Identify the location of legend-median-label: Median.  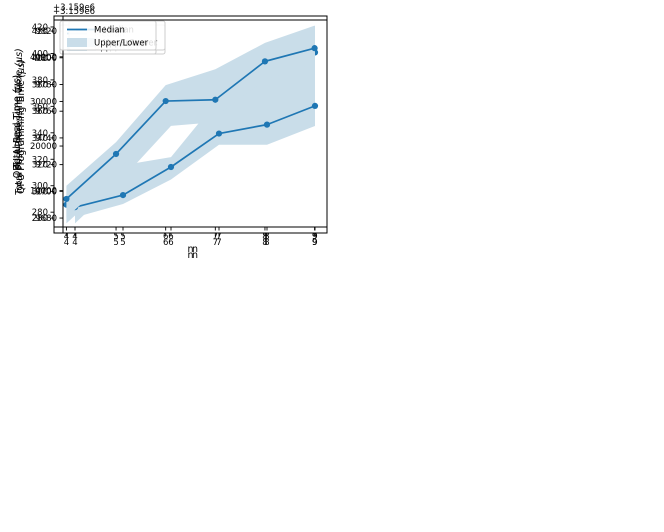
(109, 31).